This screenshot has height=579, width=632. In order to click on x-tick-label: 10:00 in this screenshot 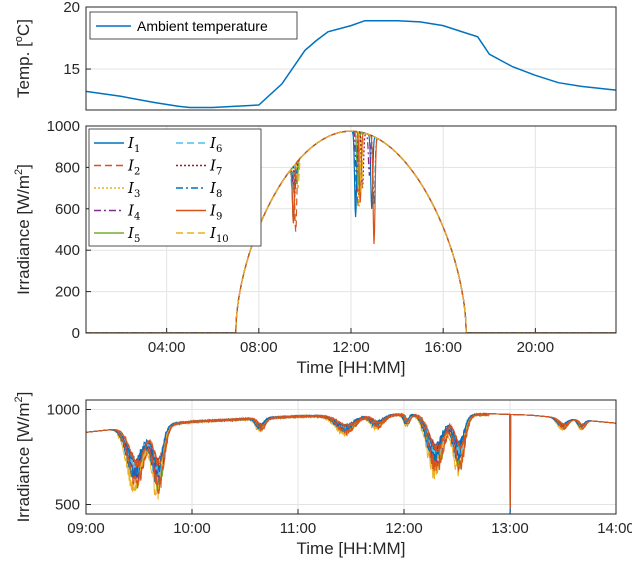, I will do `click(192, 528)`.